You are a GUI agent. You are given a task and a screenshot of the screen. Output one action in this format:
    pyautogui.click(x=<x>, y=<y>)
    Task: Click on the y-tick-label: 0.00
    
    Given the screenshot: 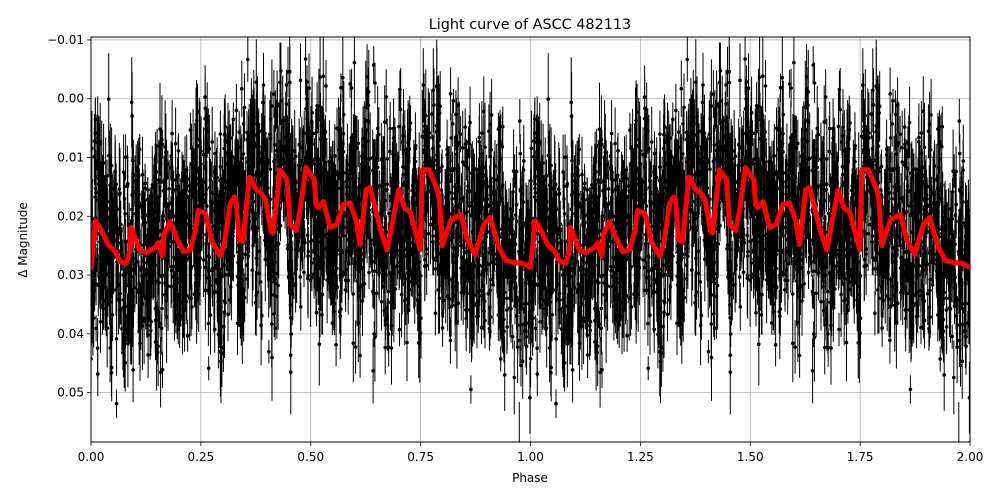 What is the action you would take?
    pyautogui.click(x=70, y=99)
    